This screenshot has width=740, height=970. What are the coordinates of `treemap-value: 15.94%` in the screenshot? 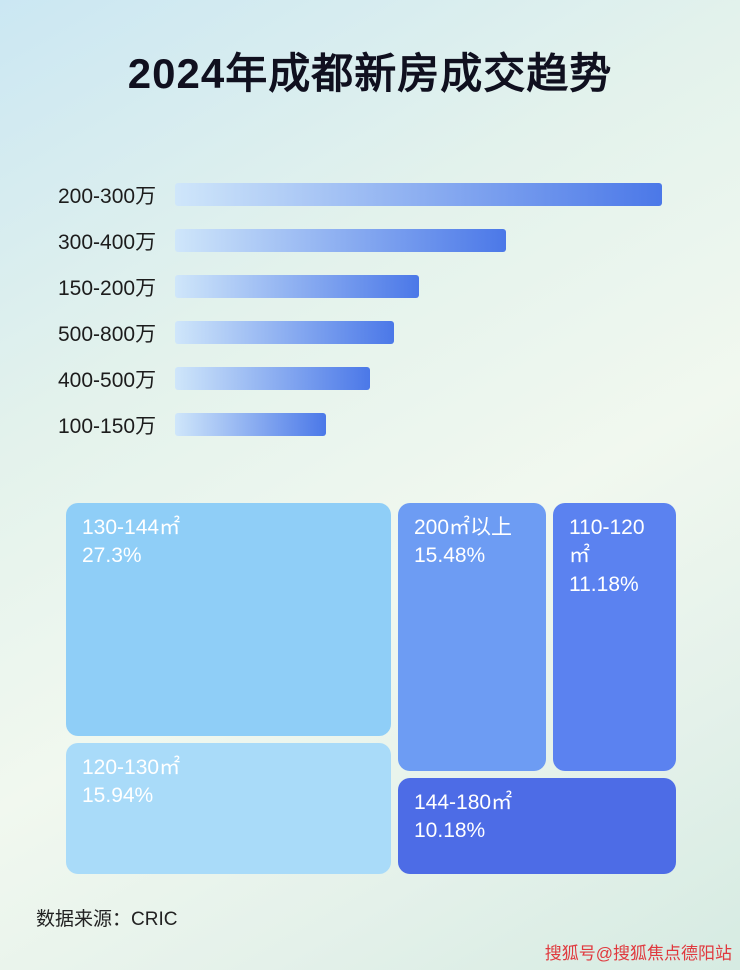 It's located at (118, 796).